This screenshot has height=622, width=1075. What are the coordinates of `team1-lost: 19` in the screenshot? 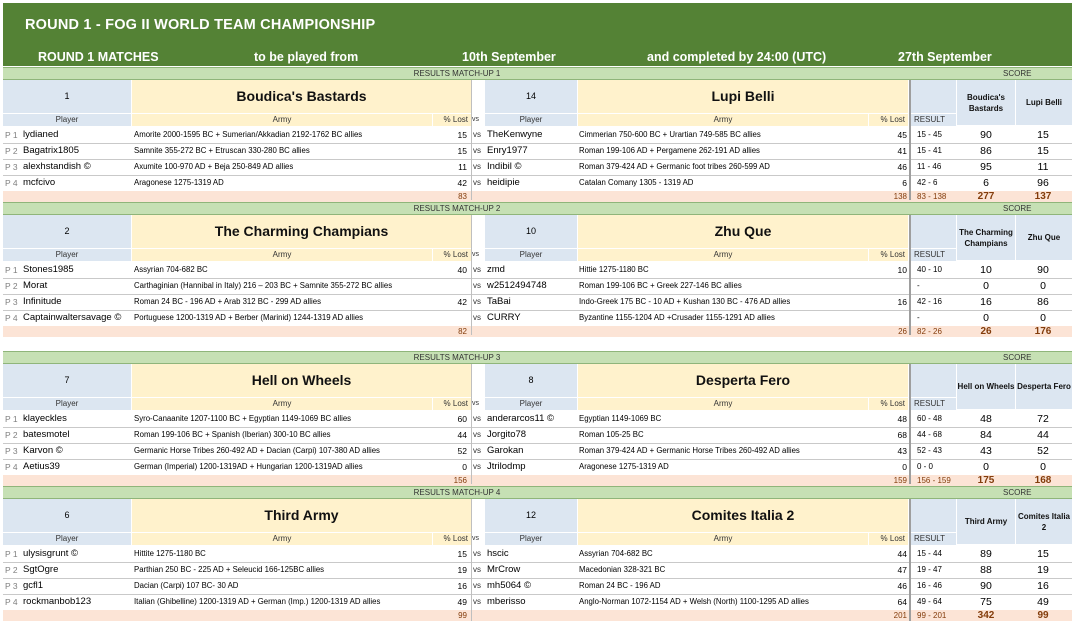 It's located at (462, 570).